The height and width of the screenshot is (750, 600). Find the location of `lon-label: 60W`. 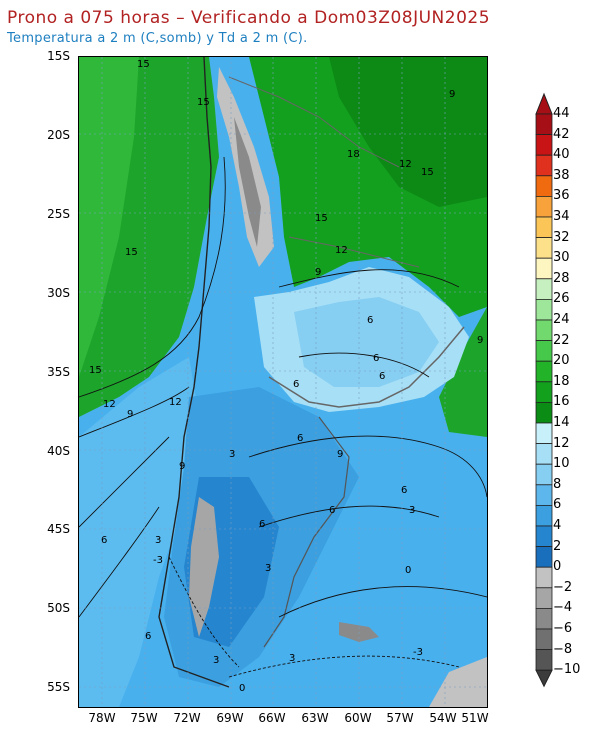

lon-label: 60W is located at coordinates (358, 718).